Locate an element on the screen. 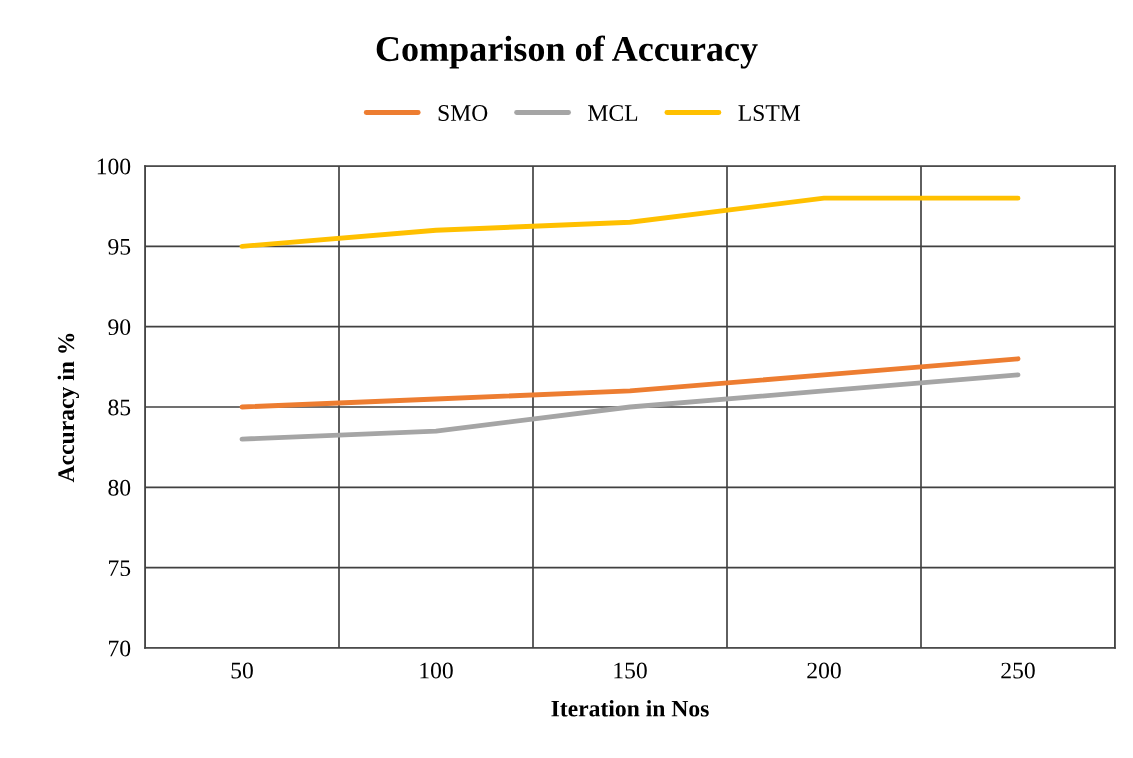 The image size is (1133, 758). y-tick-label: 90 is located at coordinates (119, 327).